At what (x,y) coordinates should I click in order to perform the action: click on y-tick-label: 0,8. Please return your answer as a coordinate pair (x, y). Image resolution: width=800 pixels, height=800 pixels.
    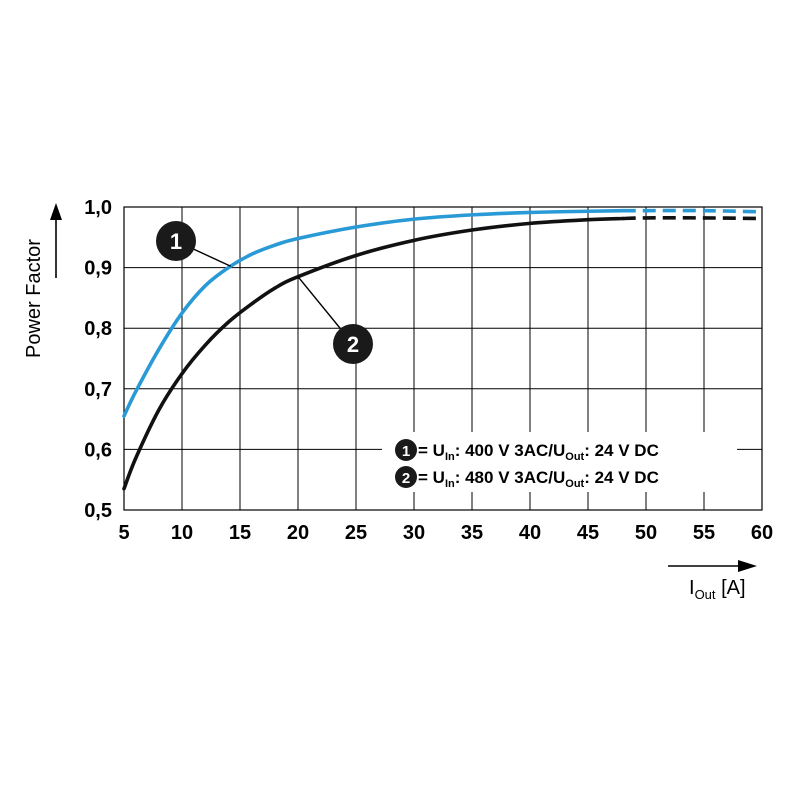
    Looking at the image, I should click on (98, 329).